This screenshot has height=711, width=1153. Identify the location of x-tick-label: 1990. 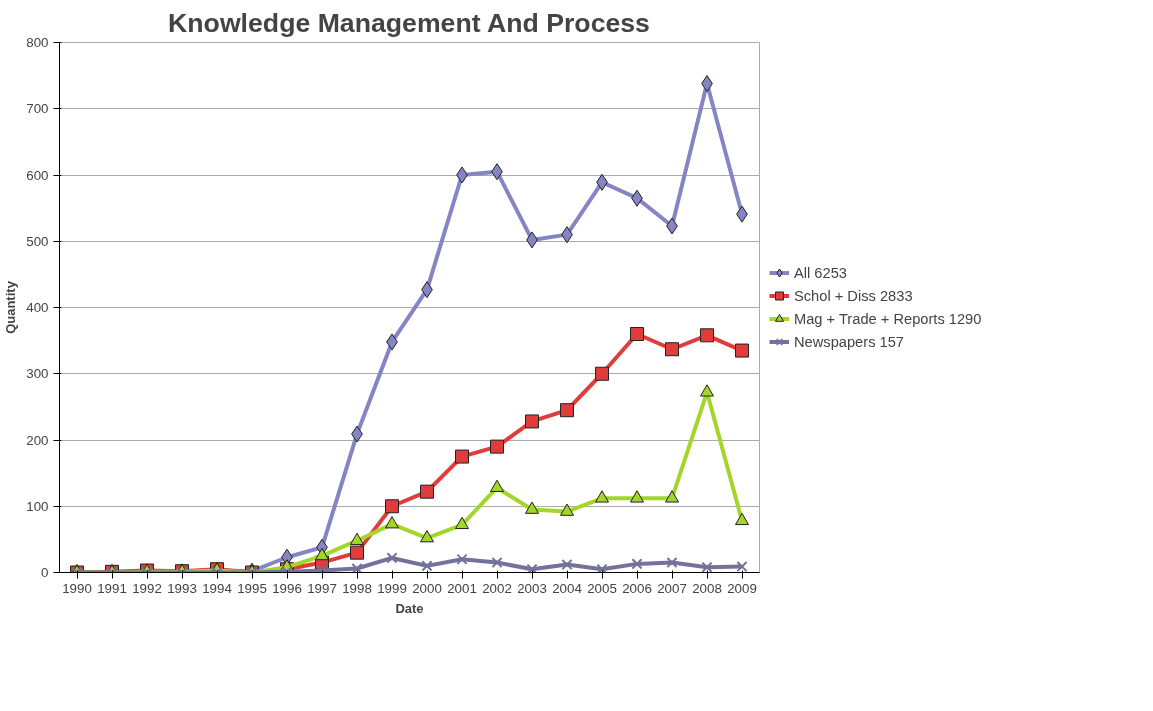
(77, 588).